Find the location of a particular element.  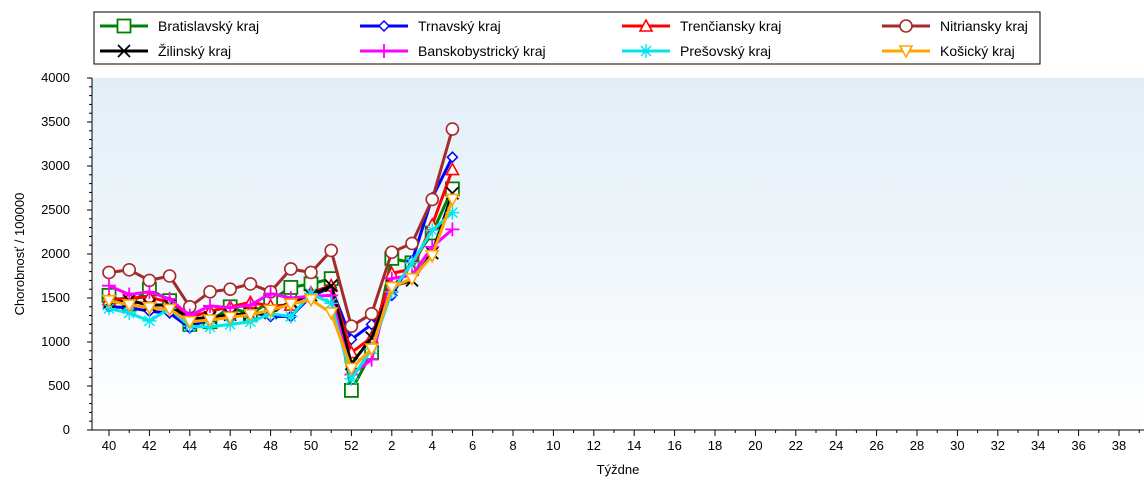

y-tick-label: 1000 is located at coordinates (55, 341).